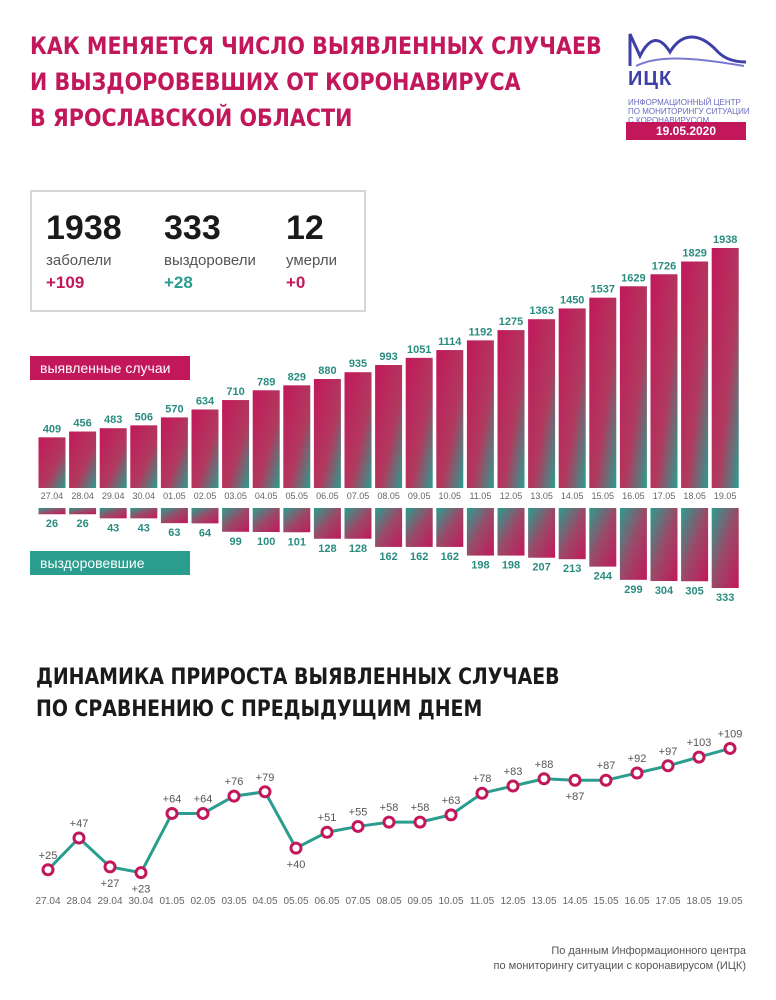 This screenshot has height=1000, width=776. Describe the element at coordinates (633, 590) in the screenshot. I see `recovered-data-label: 299` at that location.